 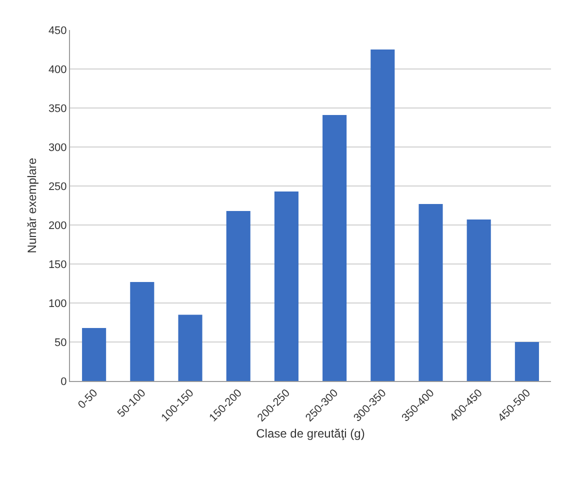 I want to click on y-tick-label: 350, so click(x=57, y=108).